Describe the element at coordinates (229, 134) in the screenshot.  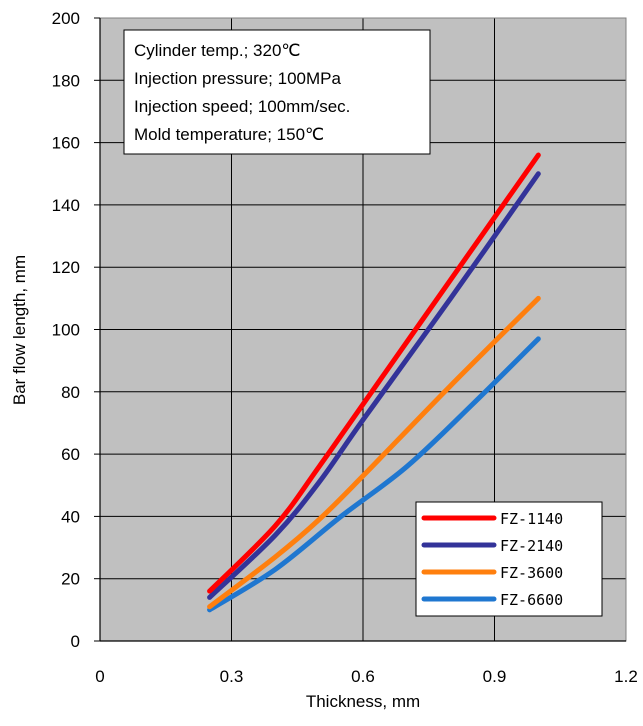
I see `annotation-line-4: Mold temperature; 150℃` at that location.